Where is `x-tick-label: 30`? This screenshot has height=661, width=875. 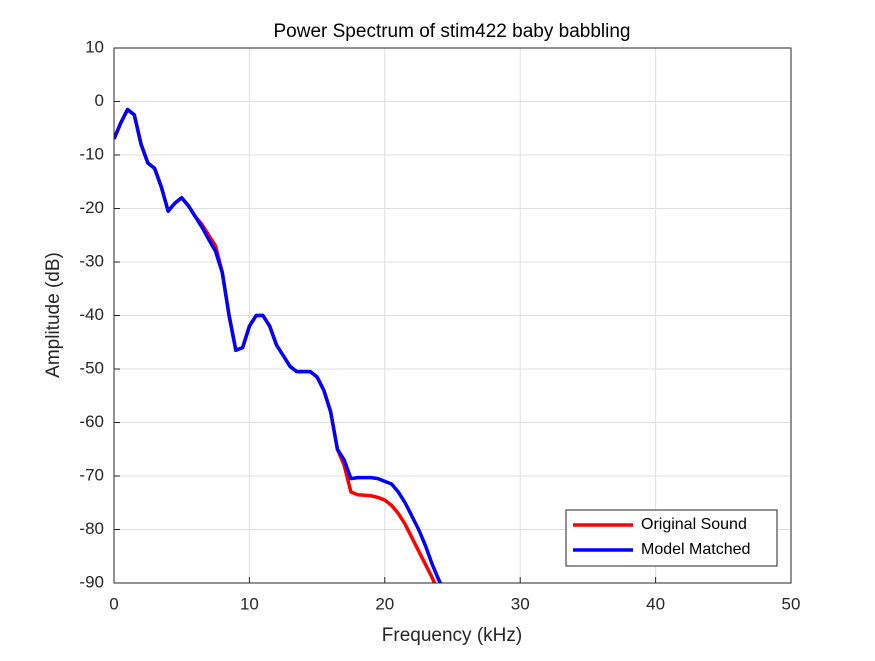
x-tick-label: 30 is located at coordinates (520, 603).